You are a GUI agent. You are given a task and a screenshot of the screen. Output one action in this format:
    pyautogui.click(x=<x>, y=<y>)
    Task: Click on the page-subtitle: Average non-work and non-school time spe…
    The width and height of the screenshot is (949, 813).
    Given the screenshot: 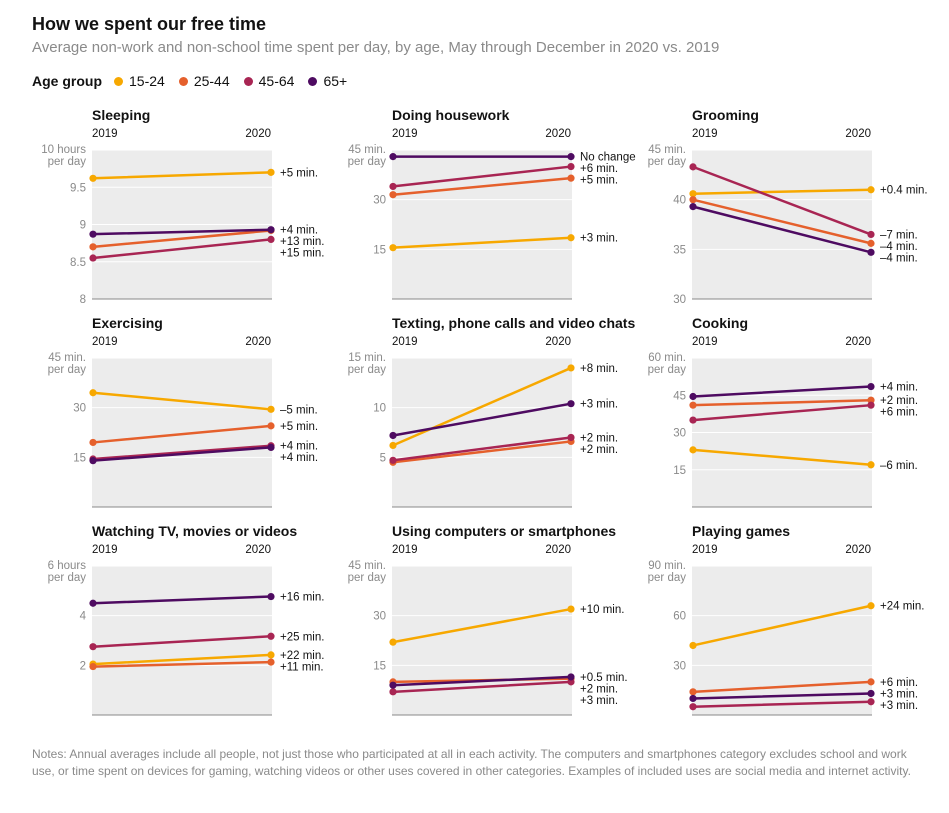 What is the action you would take?
    pyautogui.click(x=376, y=47)
    